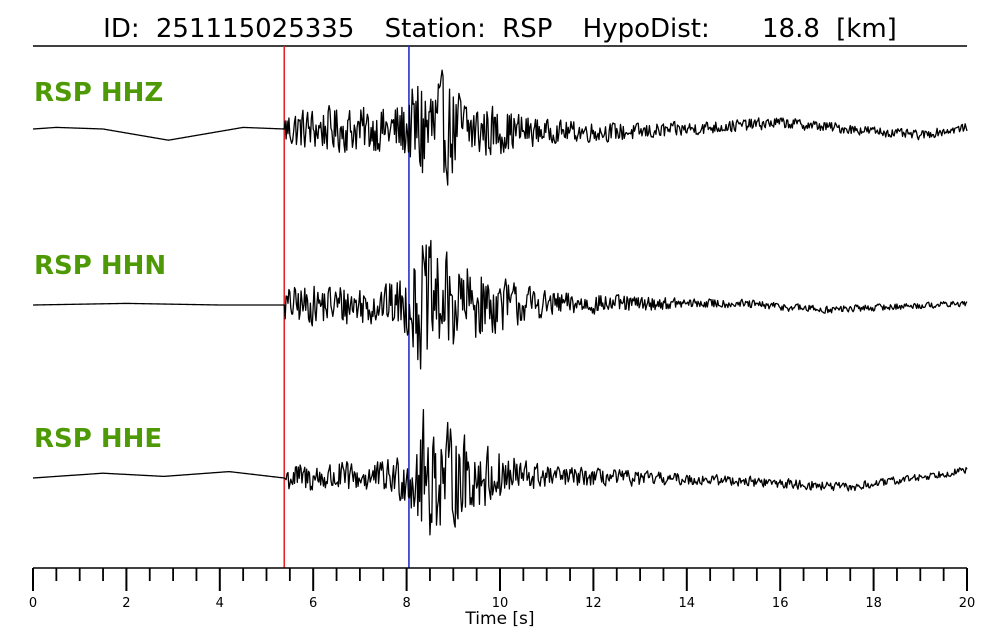 The height and width of the screenshot is (640, 1000). What do you see at coordinates (126, 603) in the screenshot?
I see `x-tick-label: 2` at bounding box center [126, 603].